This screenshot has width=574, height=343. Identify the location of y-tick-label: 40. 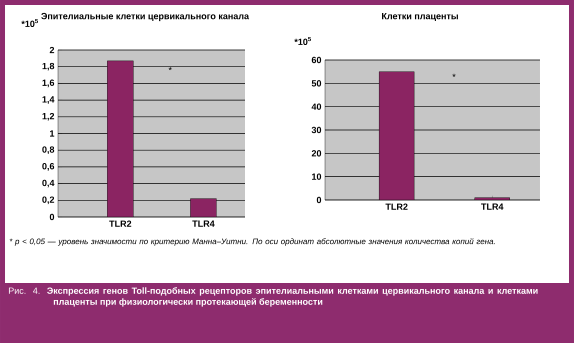
(317, 106).